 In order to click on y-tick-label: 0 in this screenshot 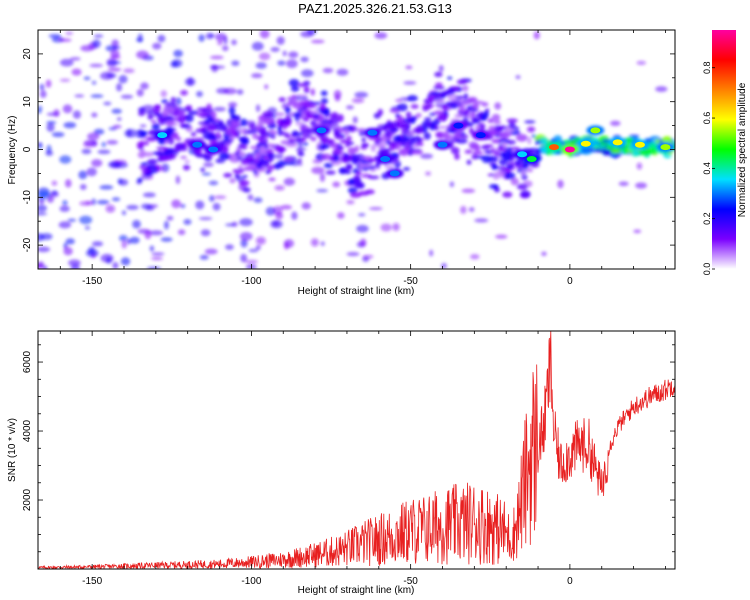, I will do `click(27, 149)`.